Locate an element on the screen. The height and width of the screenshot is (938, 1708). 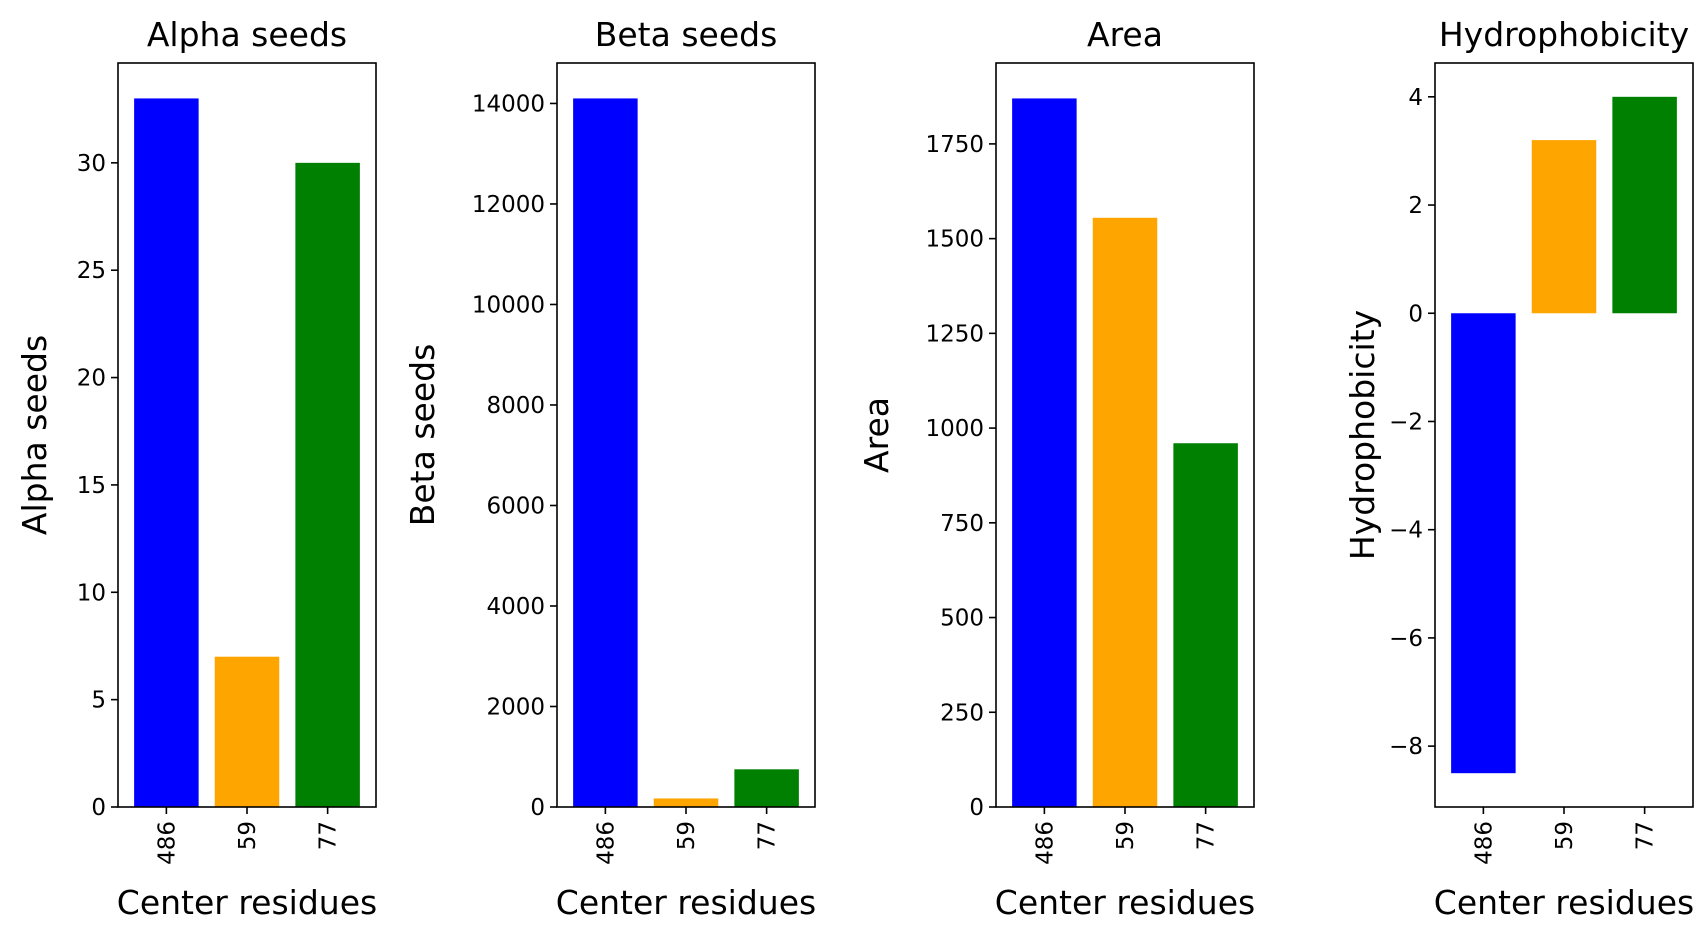
y-axis-label: Beta seeds is located at coordinates (422, 435).